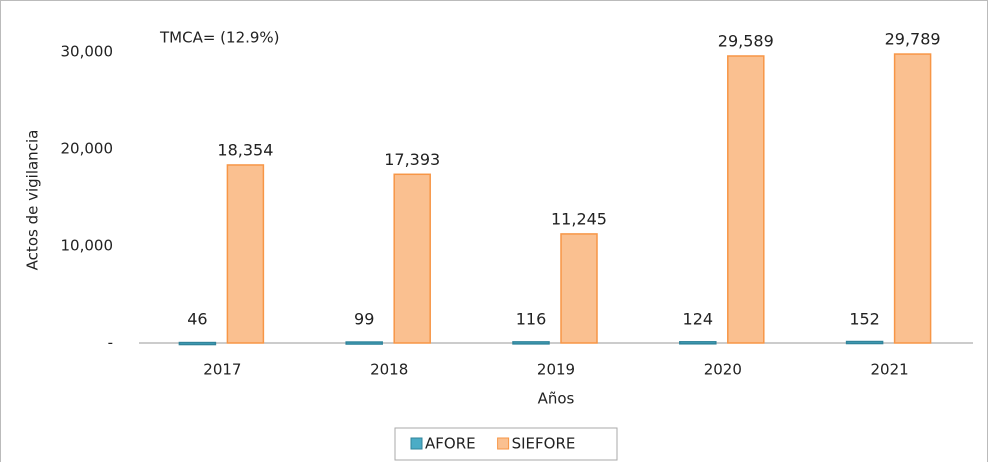  I want to click on data-label: 17,393, so click(412, 159).